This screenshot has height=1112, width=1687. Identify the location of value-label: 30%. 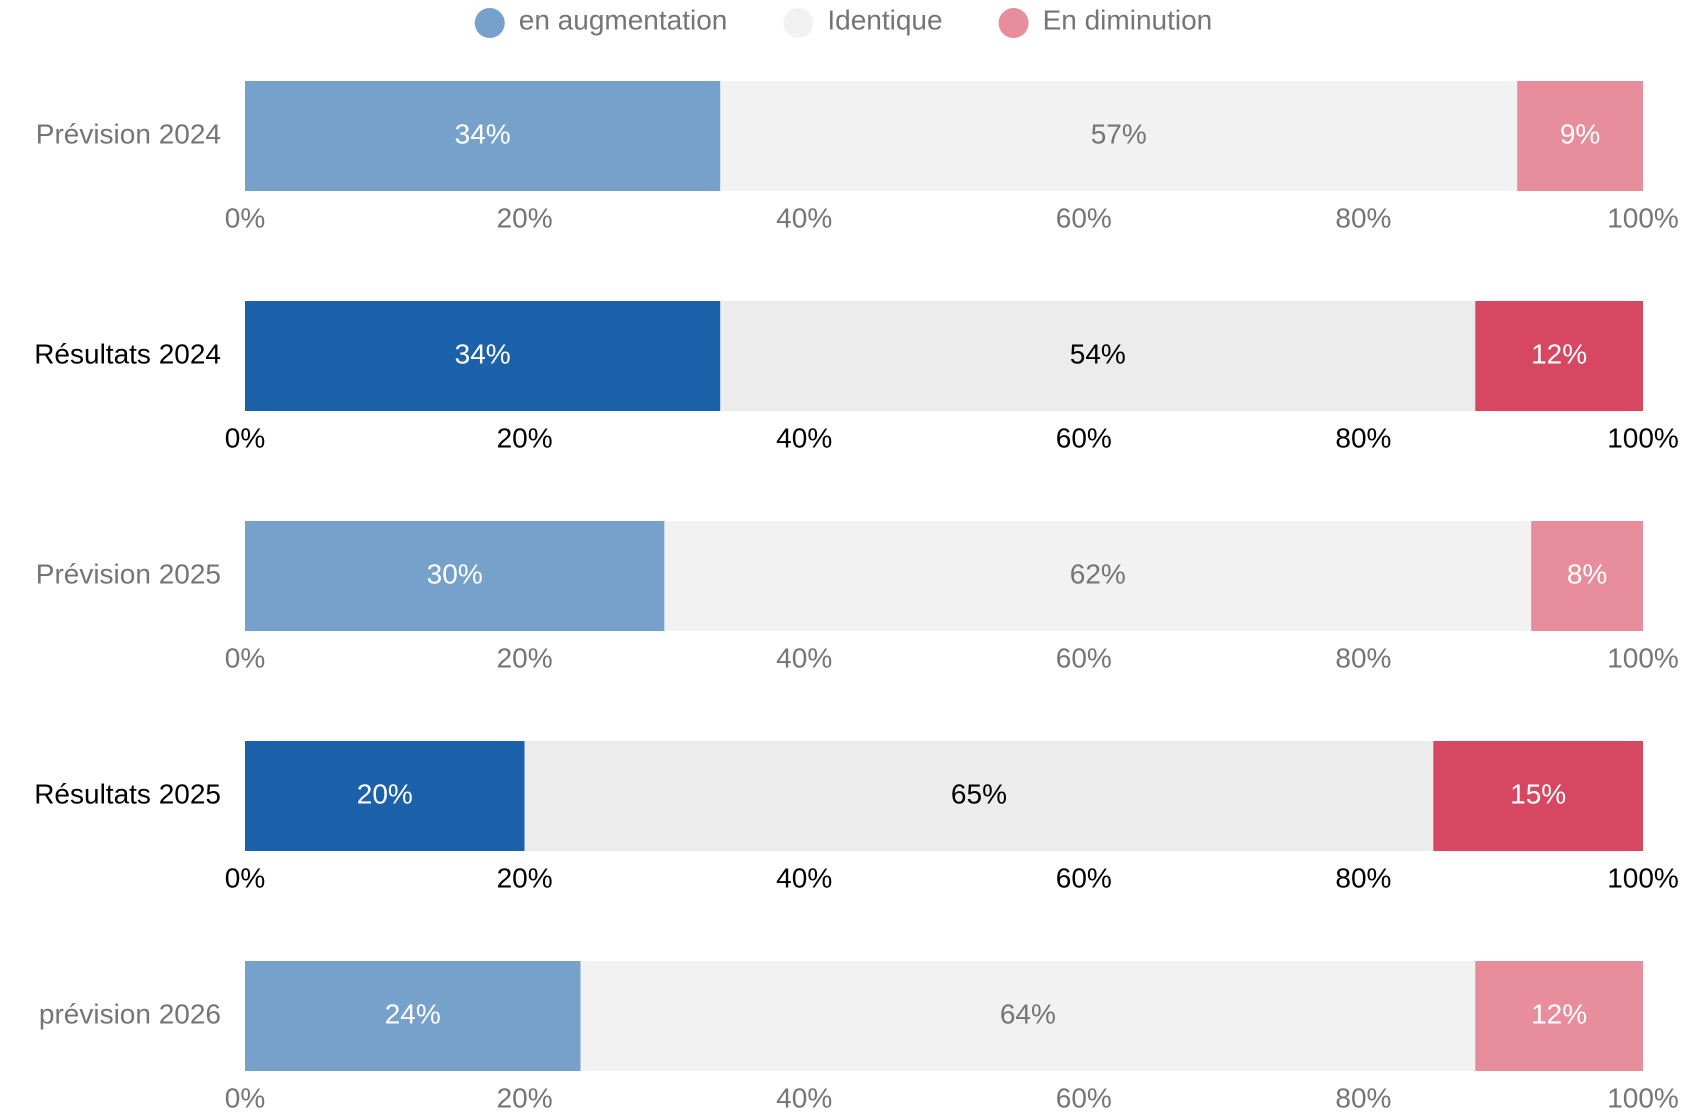
(455, 573).